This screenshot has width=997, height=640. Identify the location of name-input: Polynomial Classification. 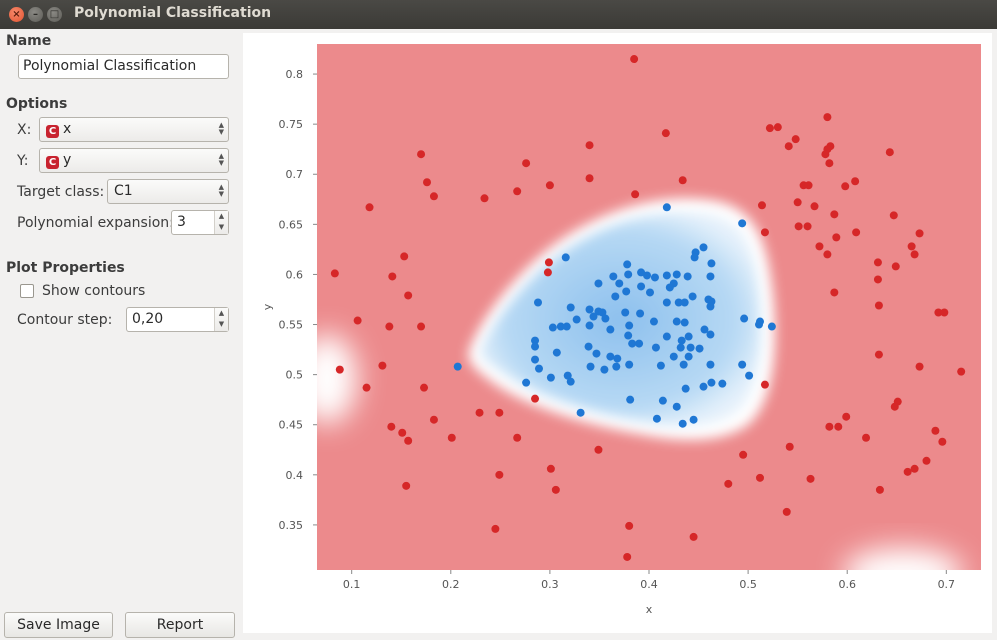
(123, 66).